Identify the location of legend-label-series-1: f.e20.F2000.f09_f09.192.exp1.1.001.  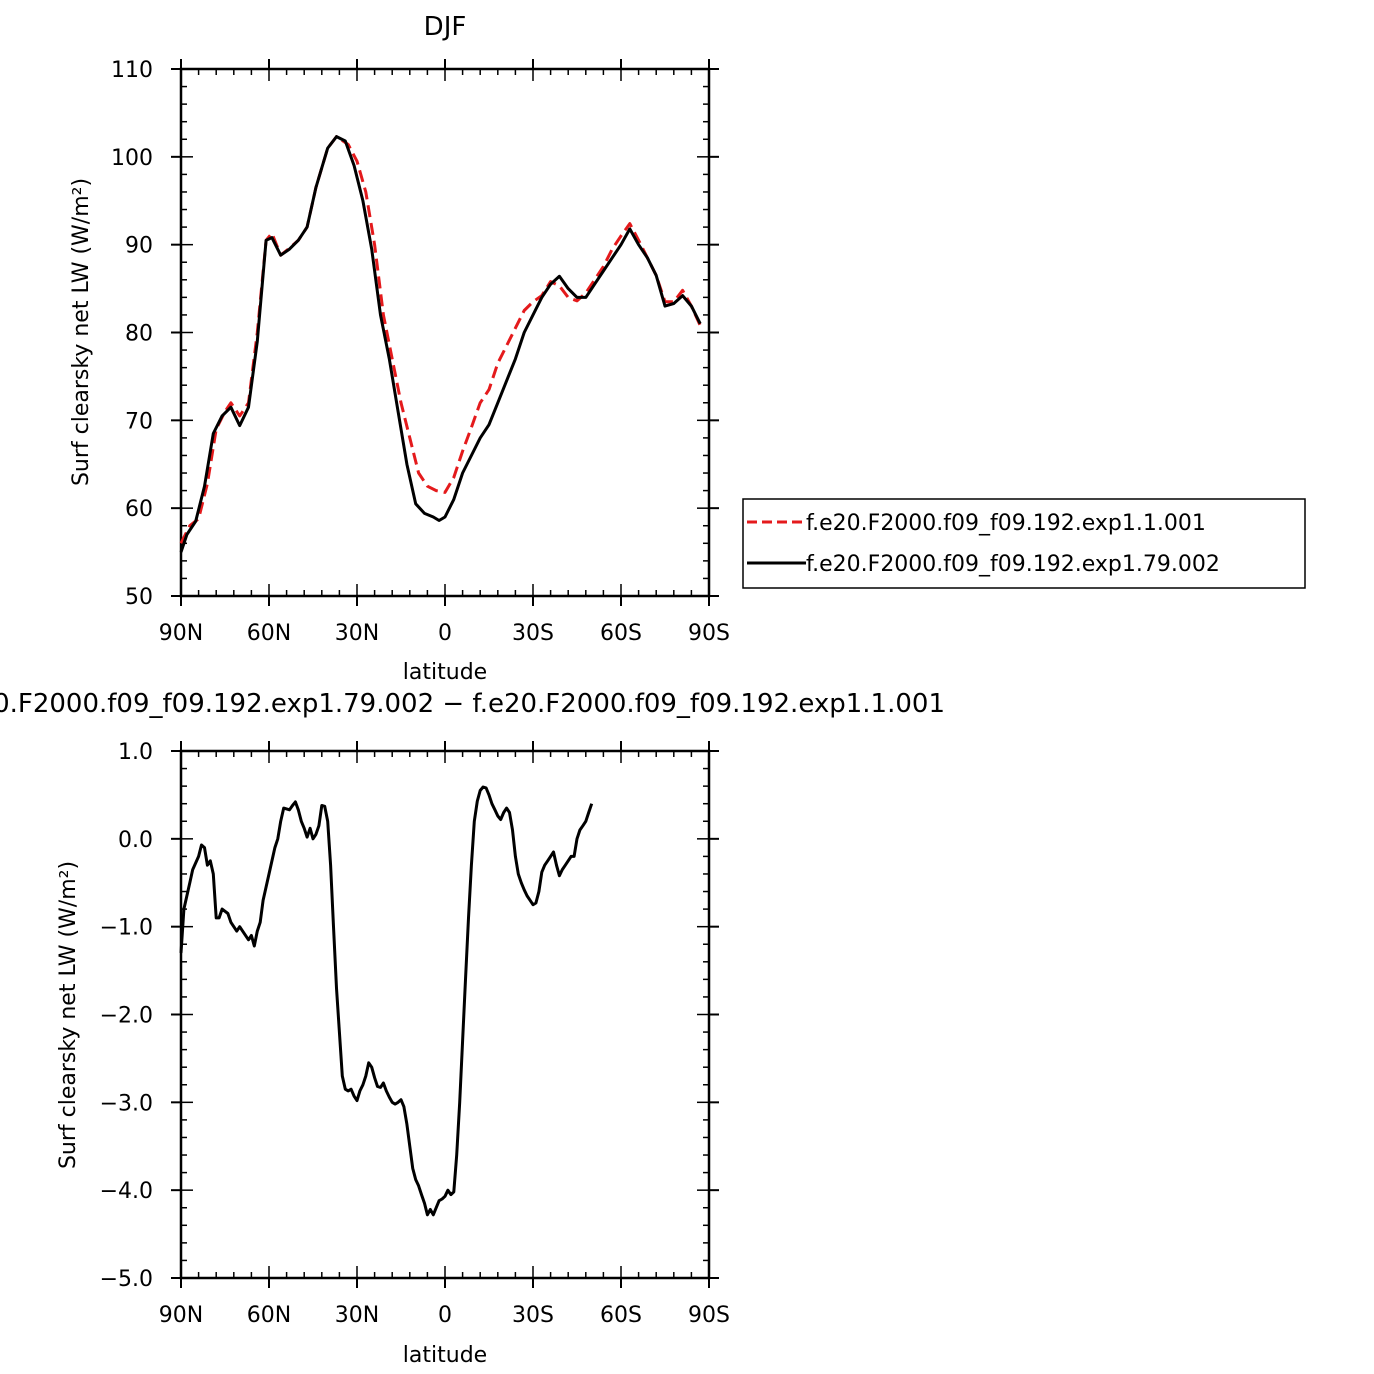
(1006, 523).